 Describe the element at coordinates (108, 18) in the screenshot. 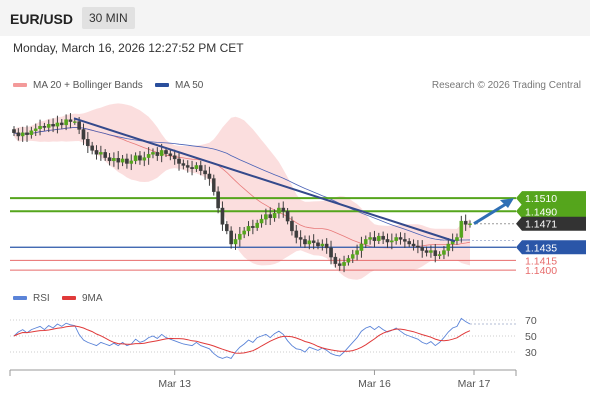

I see `timeframe-button: 30 MIN` at that location.